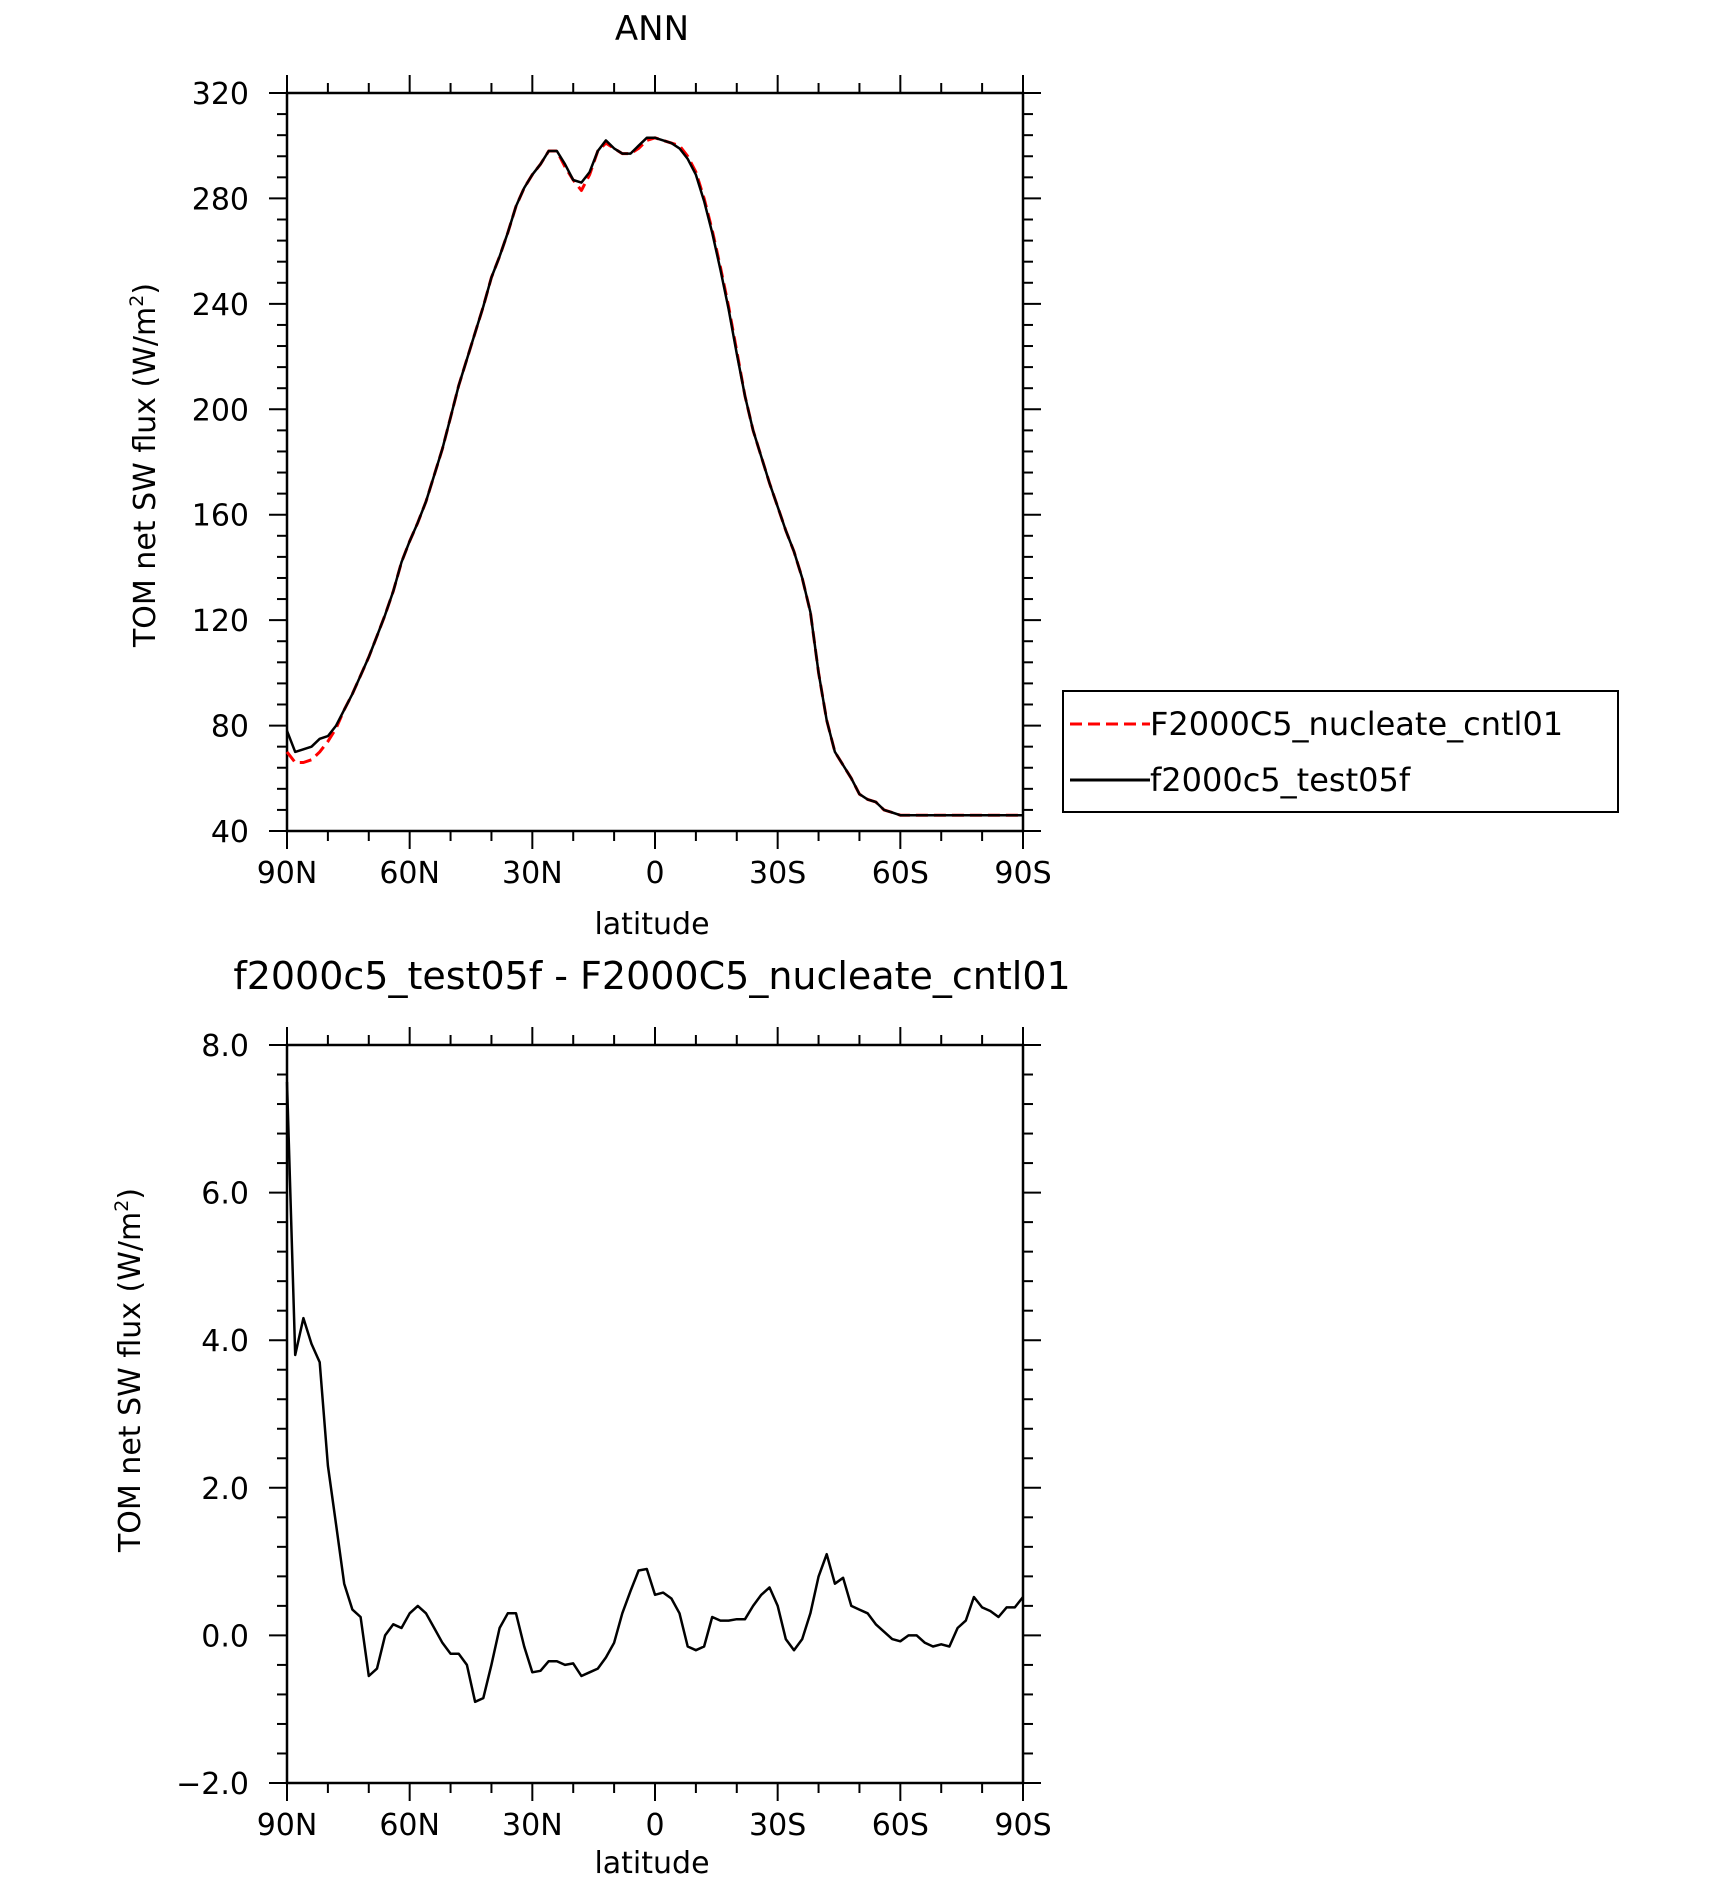  I want to click on chart-title: ANN, so click(652, 29).